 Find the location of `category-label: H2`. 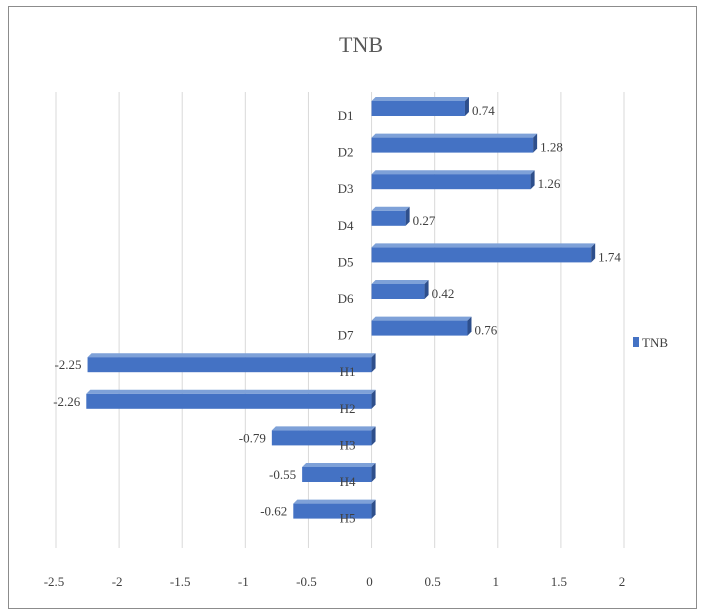

category-label: H2 is located at coordinates (348, 408).